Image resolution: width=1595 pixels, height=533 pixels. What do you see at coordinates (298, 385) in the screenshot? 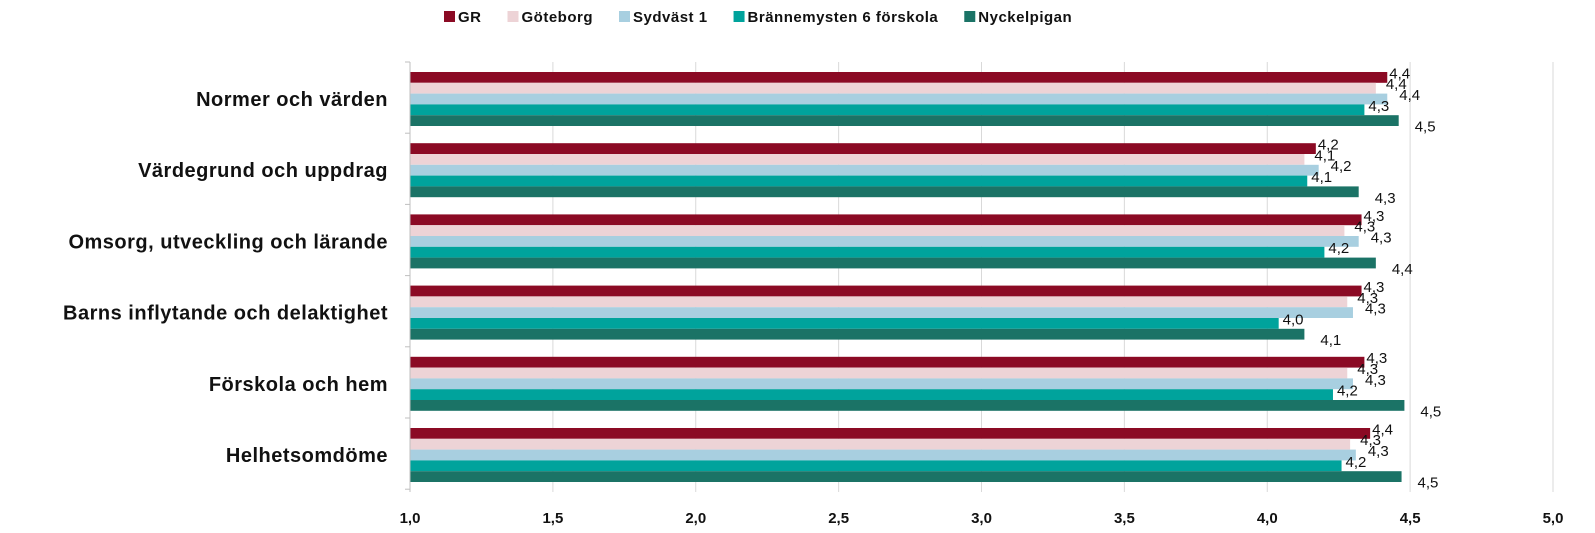
I see `category-label: Förskola och hem` at bounding box center [298, 385].